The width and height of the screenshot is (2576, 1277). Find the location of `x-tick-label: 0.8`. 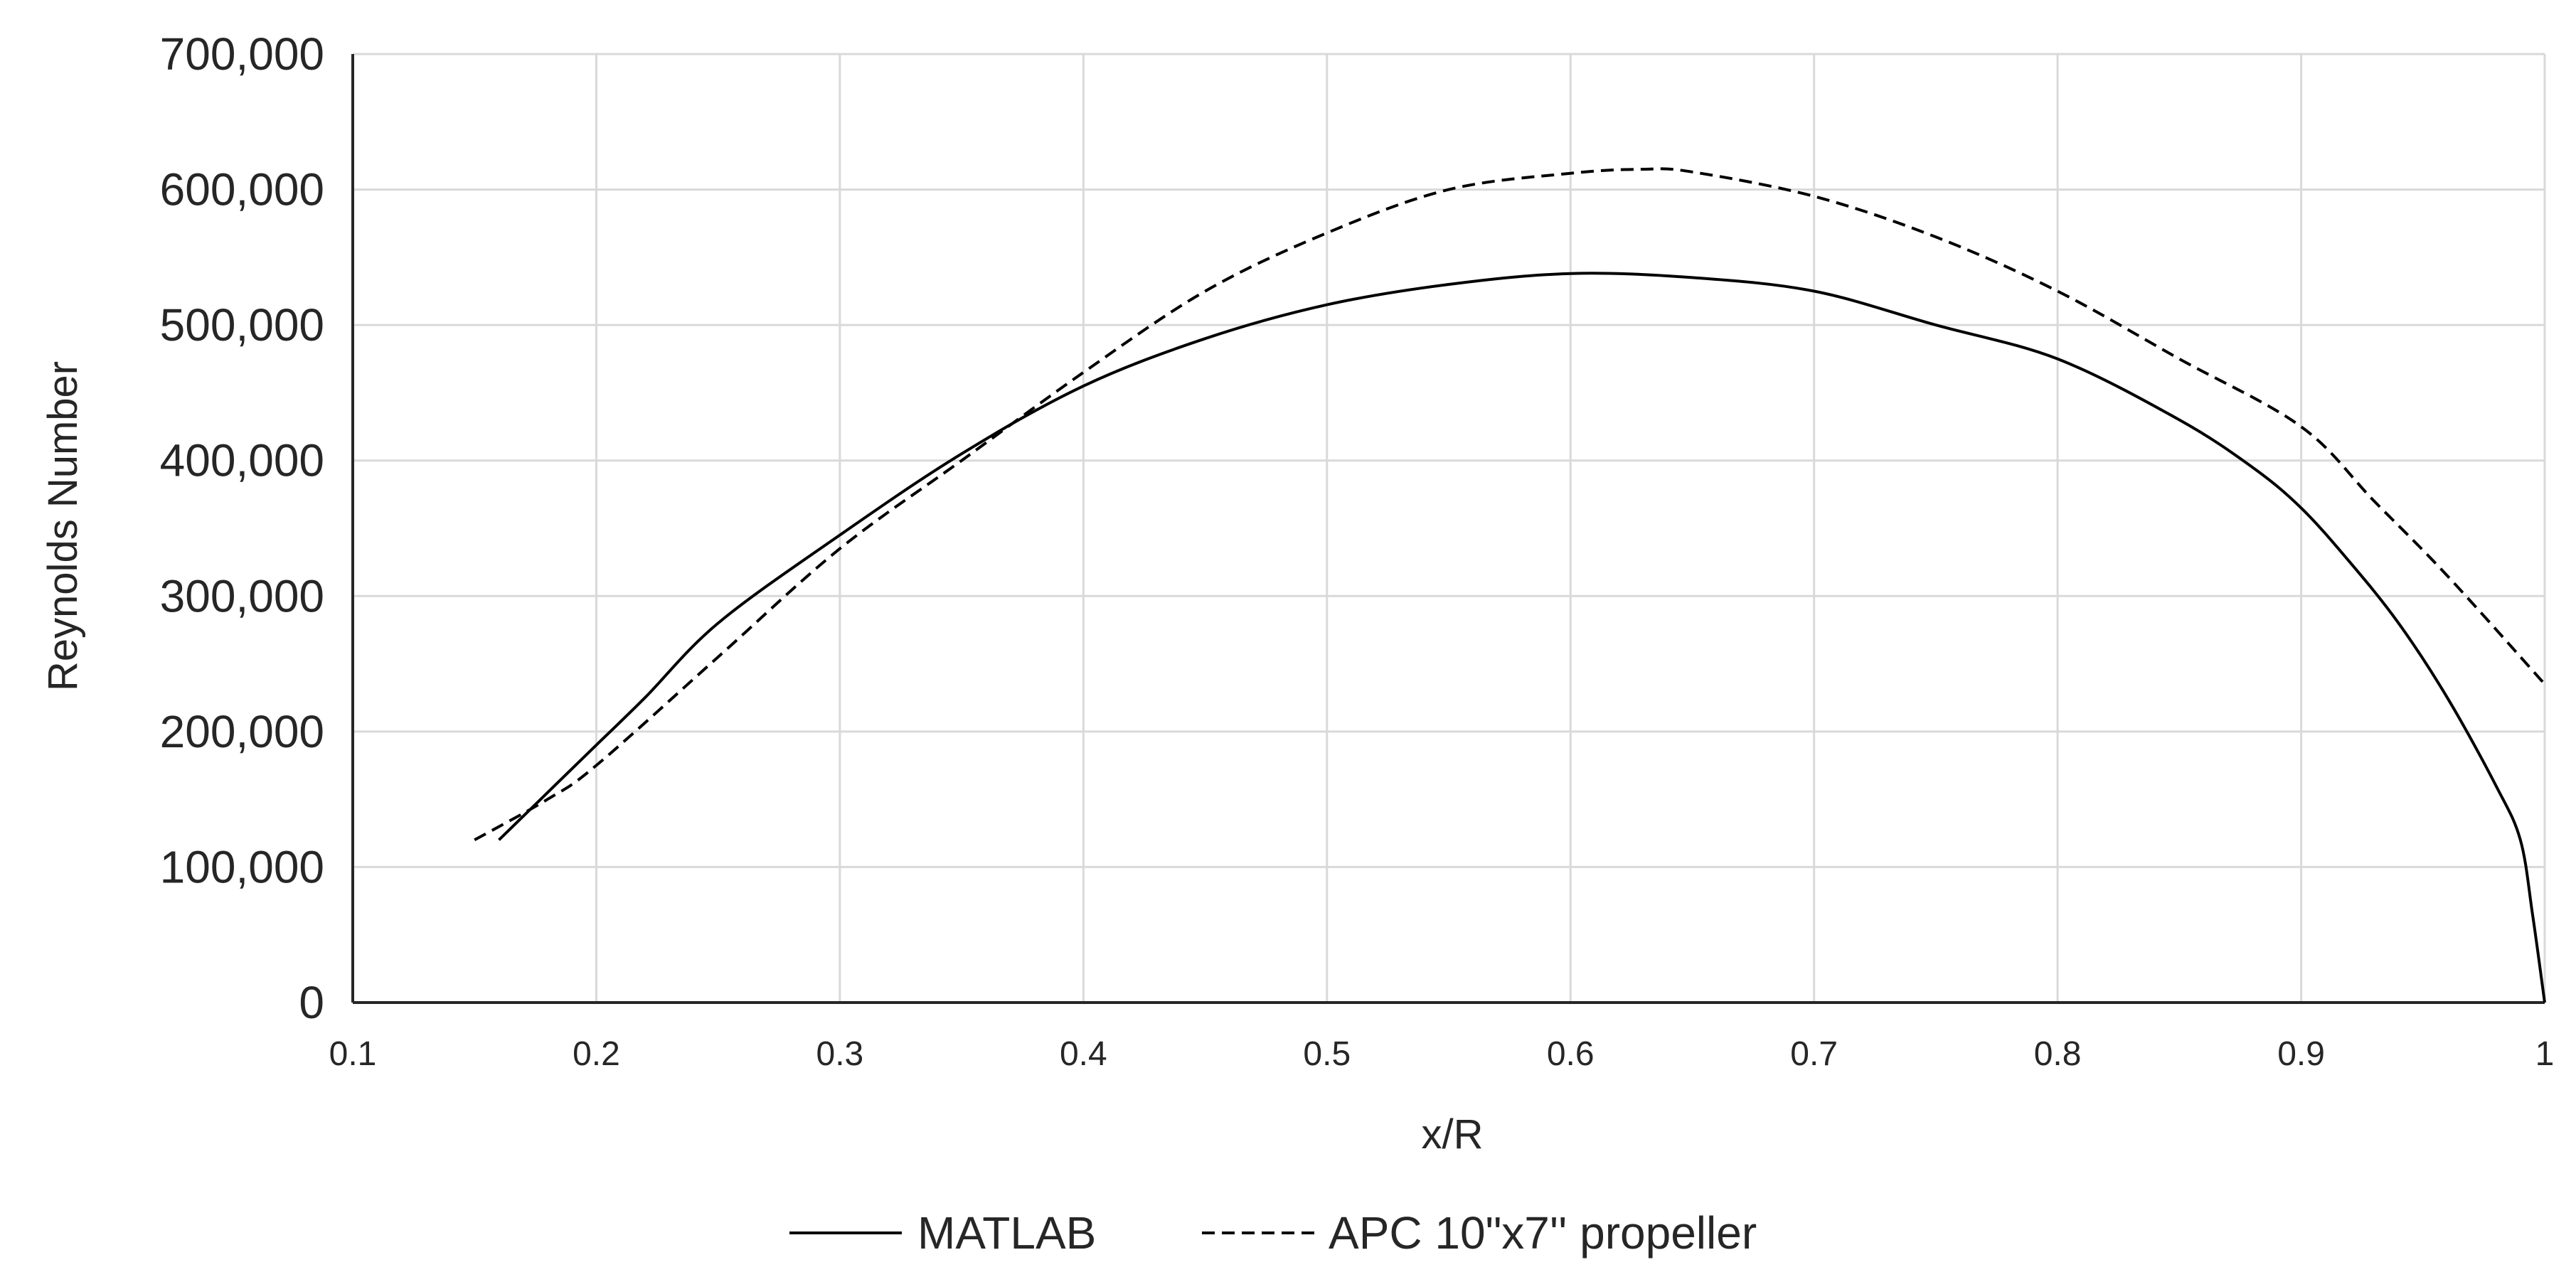

x-tick-label: 0.8 is located at coordinates (2058, 1054).